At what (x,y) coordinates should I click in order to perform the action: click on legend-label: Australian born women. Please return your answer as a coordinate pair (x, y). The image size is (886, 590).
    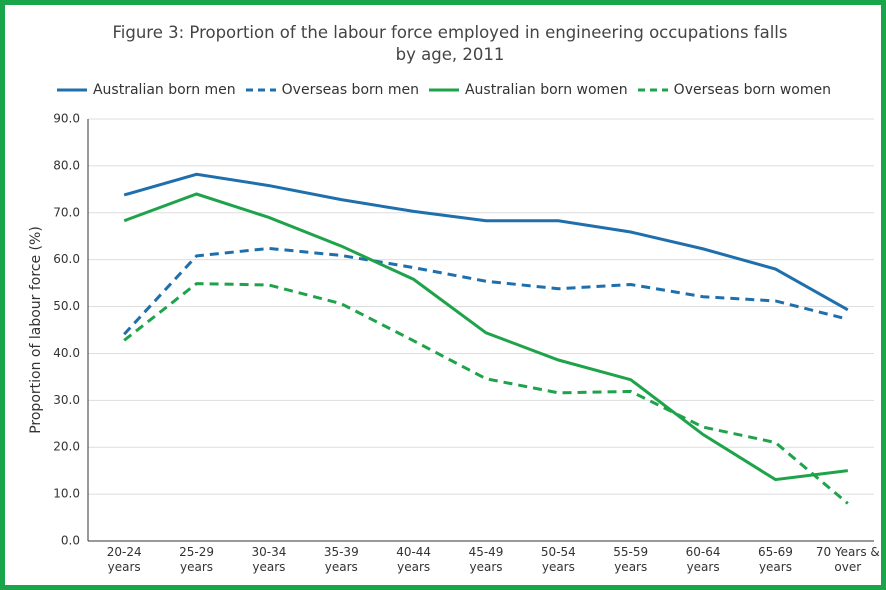
    Looking at the image, I should click on (546, 90).